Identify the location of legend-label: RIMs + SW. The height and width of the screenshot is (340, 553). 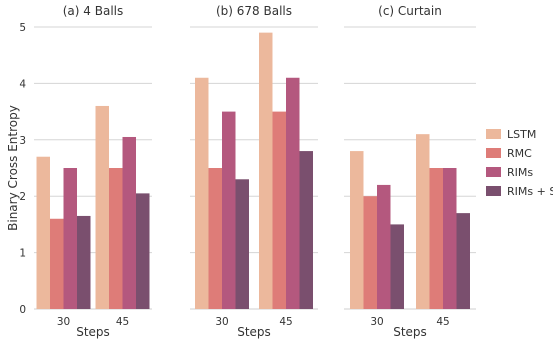
(530, 191).